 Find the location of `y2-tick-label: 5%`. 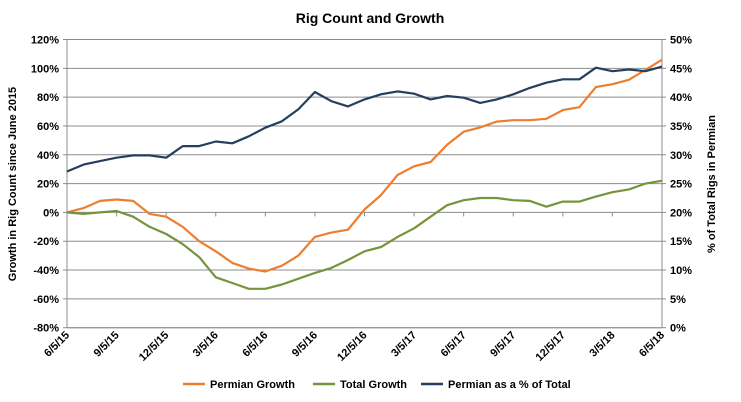

y2-tick-label: 5% is located at coordinates (678, 300).